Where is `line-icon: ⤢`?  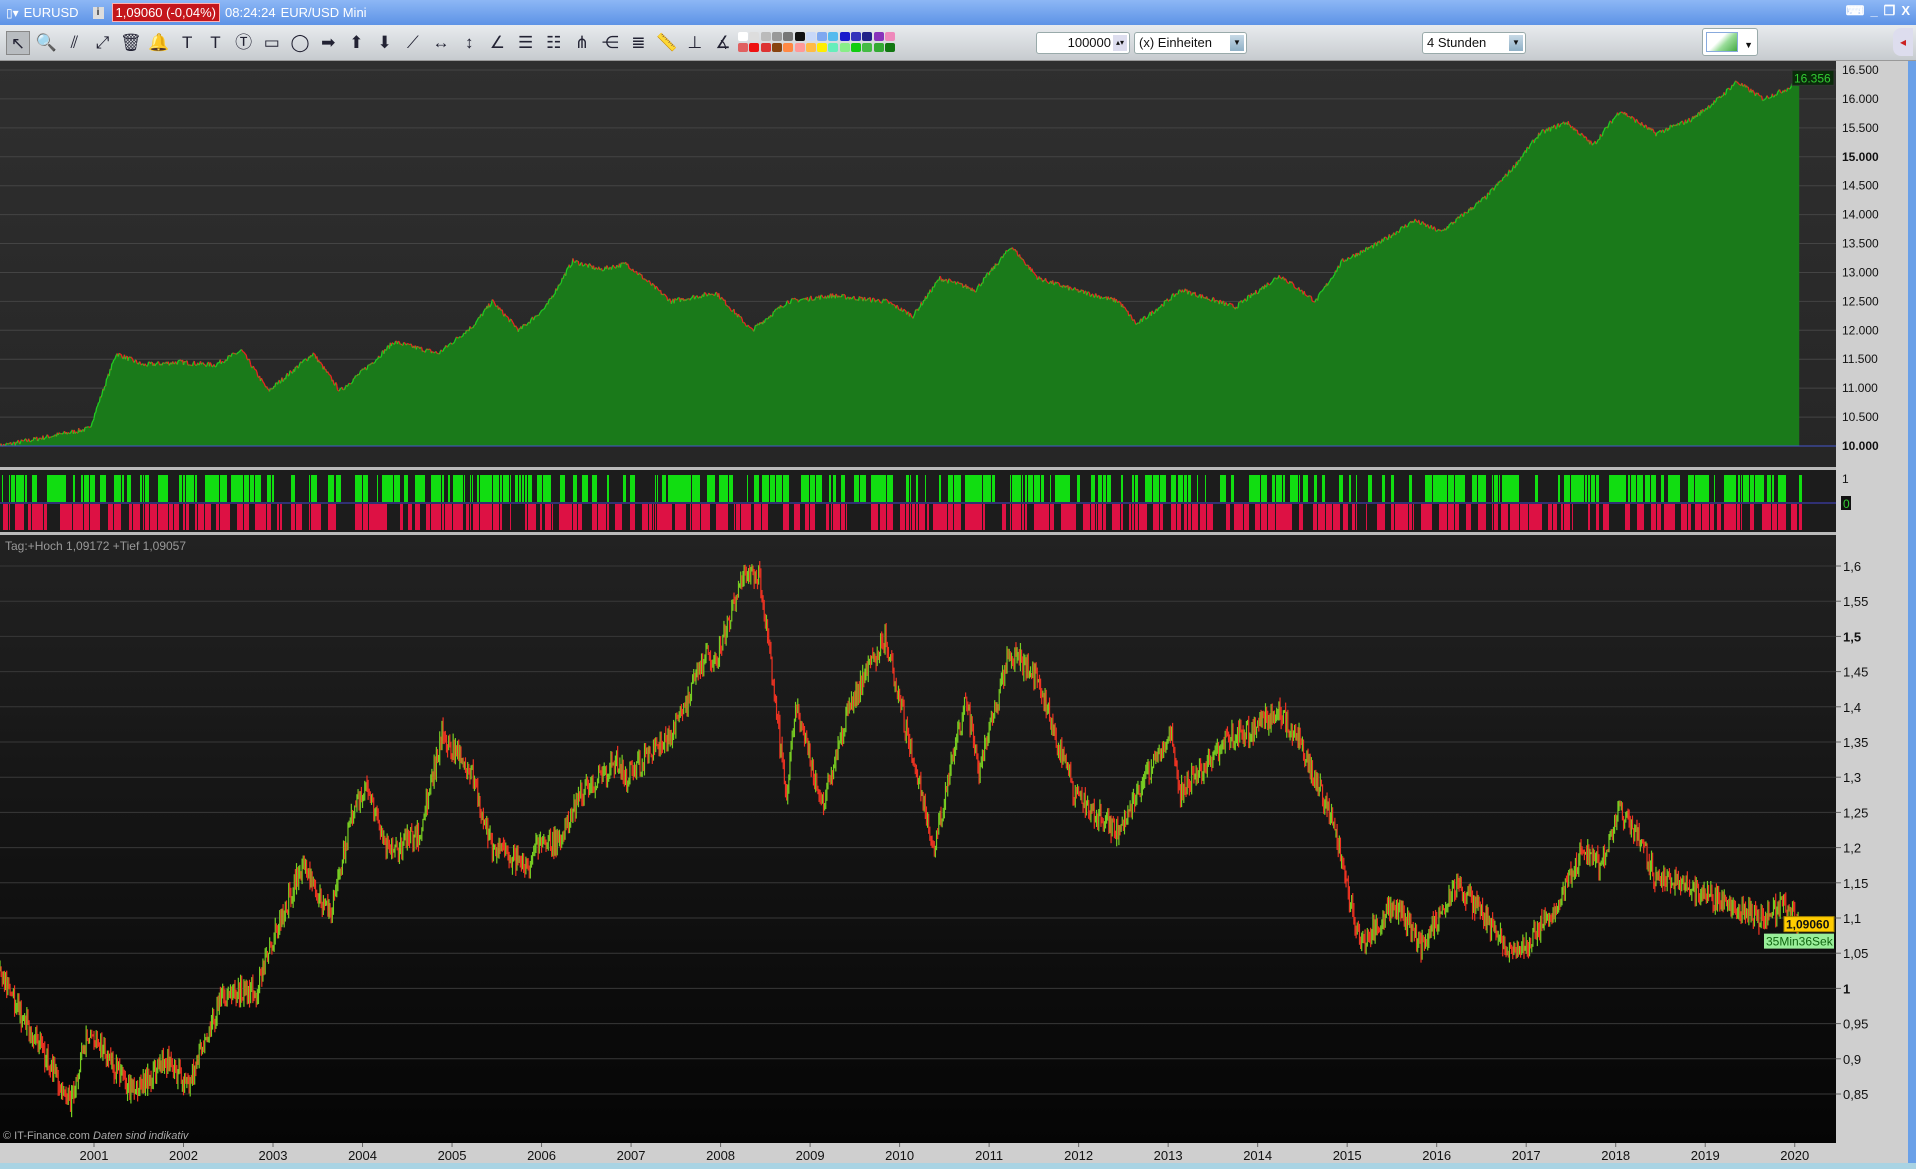
line-icon: ⤢ is located at coordinates (102, 42).